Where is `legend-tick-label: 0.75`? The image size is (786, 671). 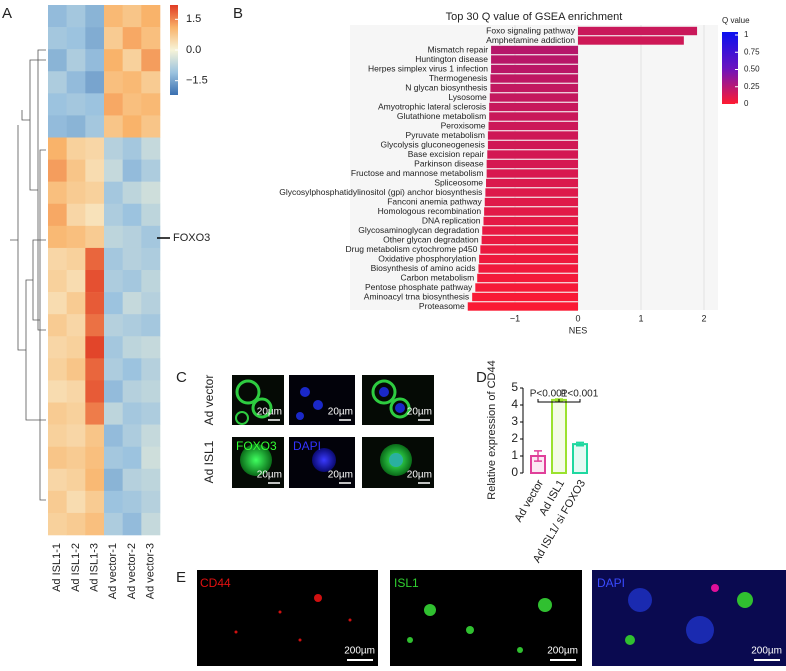
legend-tick-label: 0.75 is located at coordinates (752, 51).